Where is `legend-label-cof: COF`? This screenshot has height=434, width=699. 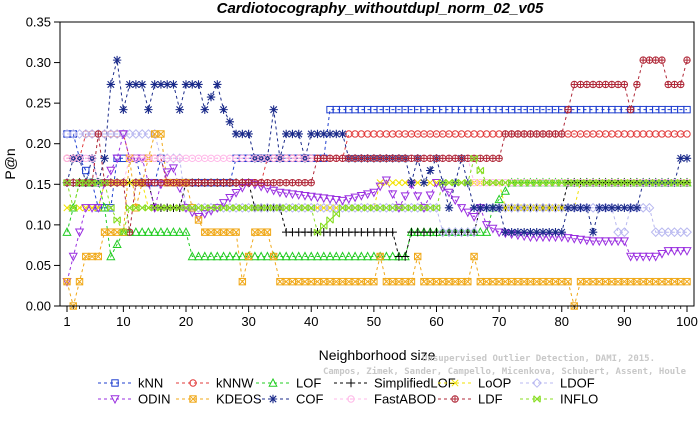 legend-label-cof: COF is located at coordinates (310, 399).